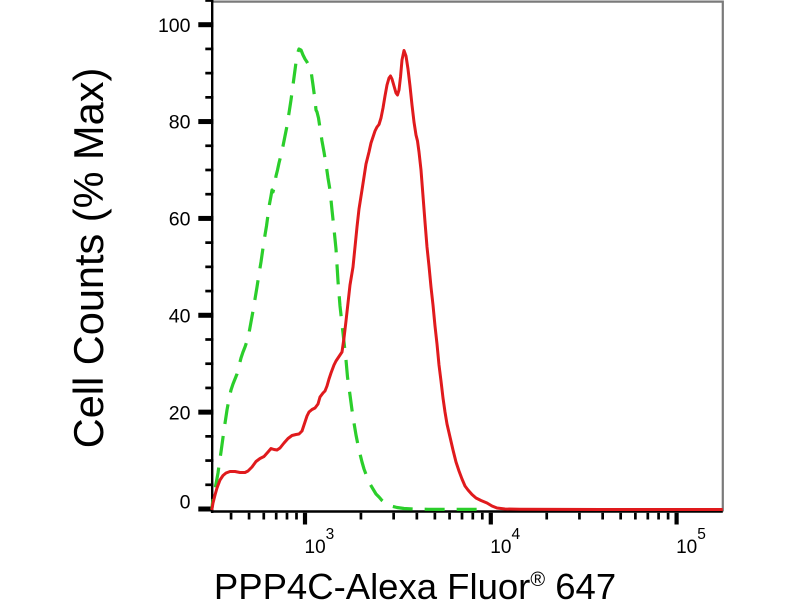 This screenshot has width=800, height=600. What do you see at coordinates (88, 258) in the screenshot?
I see `svg-text: Cell Counts (% Max)` at bounding box center [88, 258].